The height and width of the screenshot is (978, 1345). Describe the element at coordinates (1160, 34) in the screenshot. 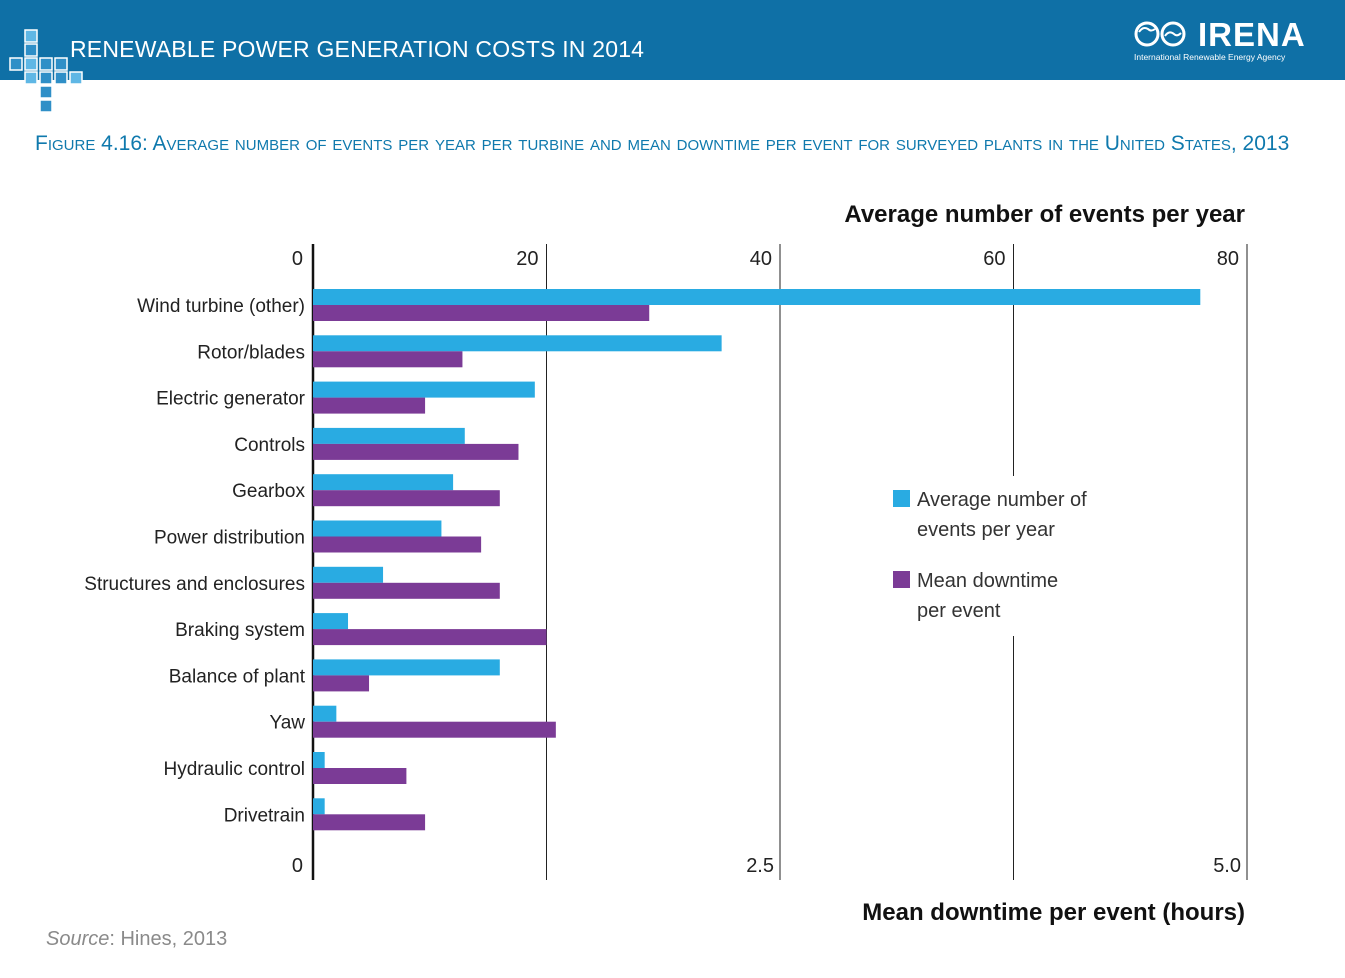

I see `irena-globe-icon` at that location.